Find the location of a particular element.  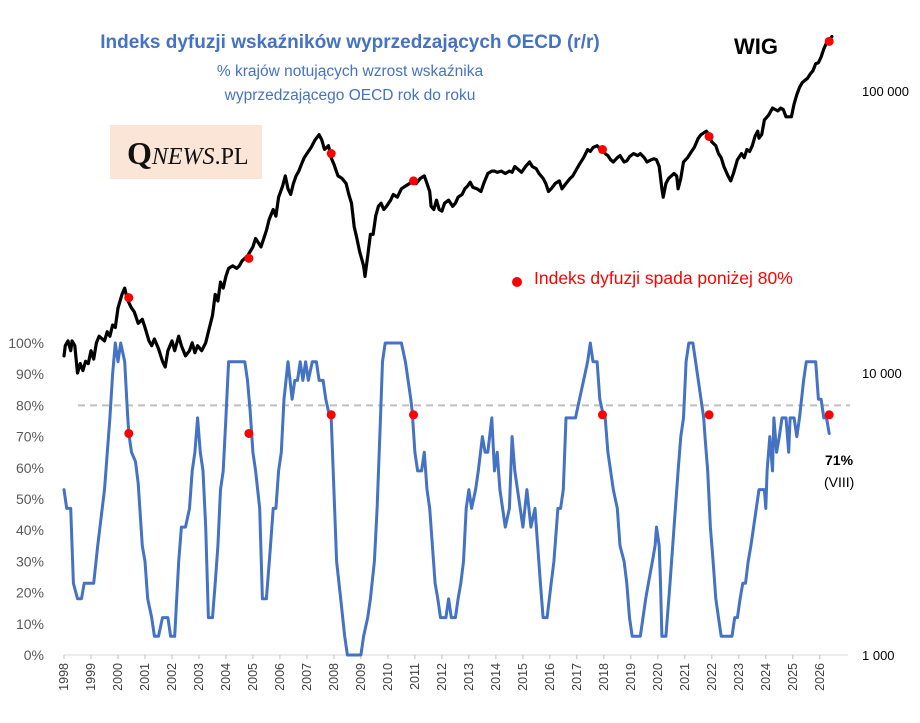

x-tick-label: 2009 is located at coordinates (361, 677).